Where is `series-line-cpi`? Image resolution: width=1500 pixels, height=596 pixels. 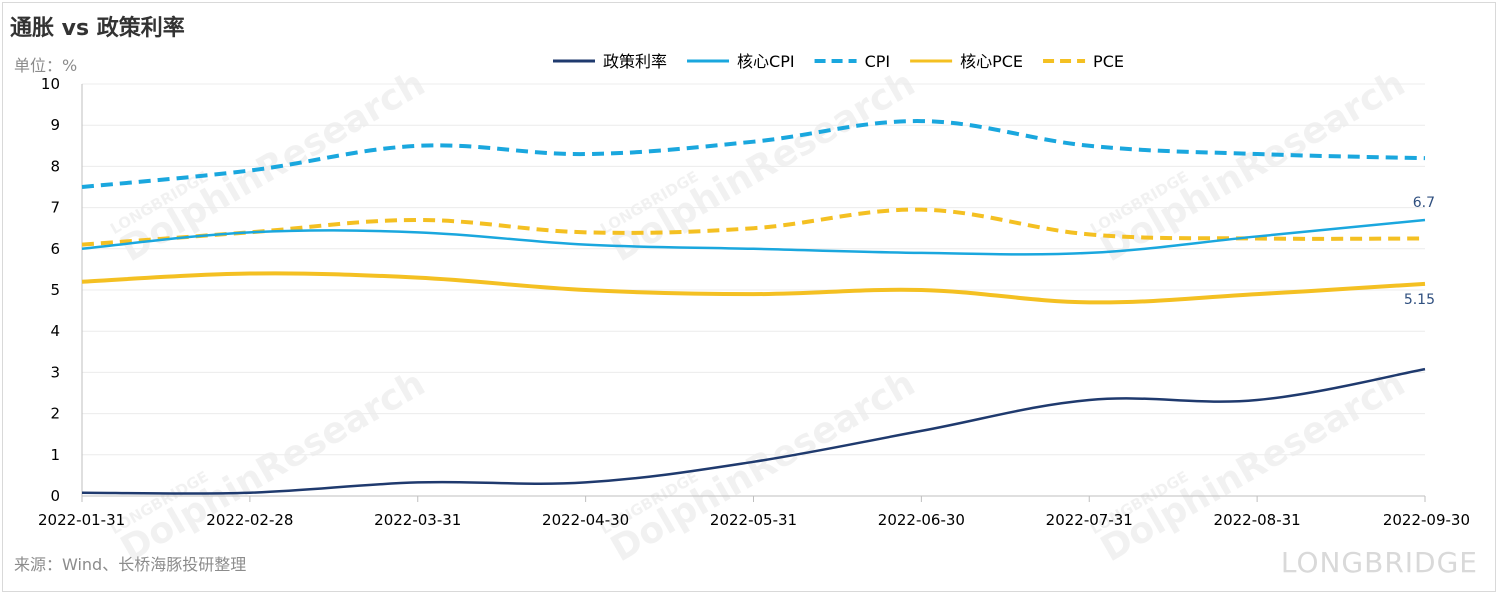
series-line-cpi is located at coordinates (753, 154).